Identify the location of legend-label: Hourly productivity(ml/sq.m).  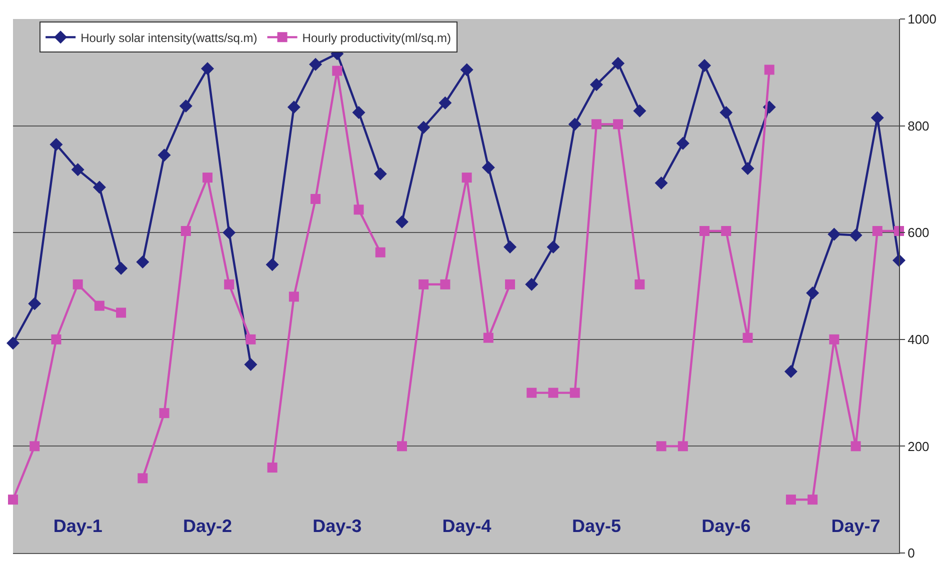
(376, 37).